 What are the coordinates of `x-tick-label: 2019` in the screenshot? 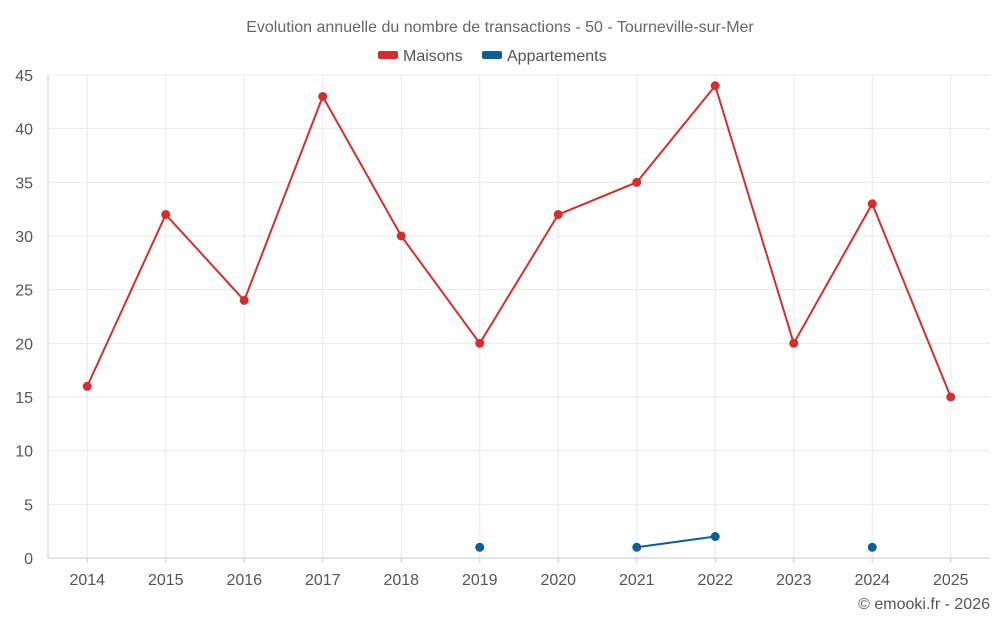 It's located at (480, 580).